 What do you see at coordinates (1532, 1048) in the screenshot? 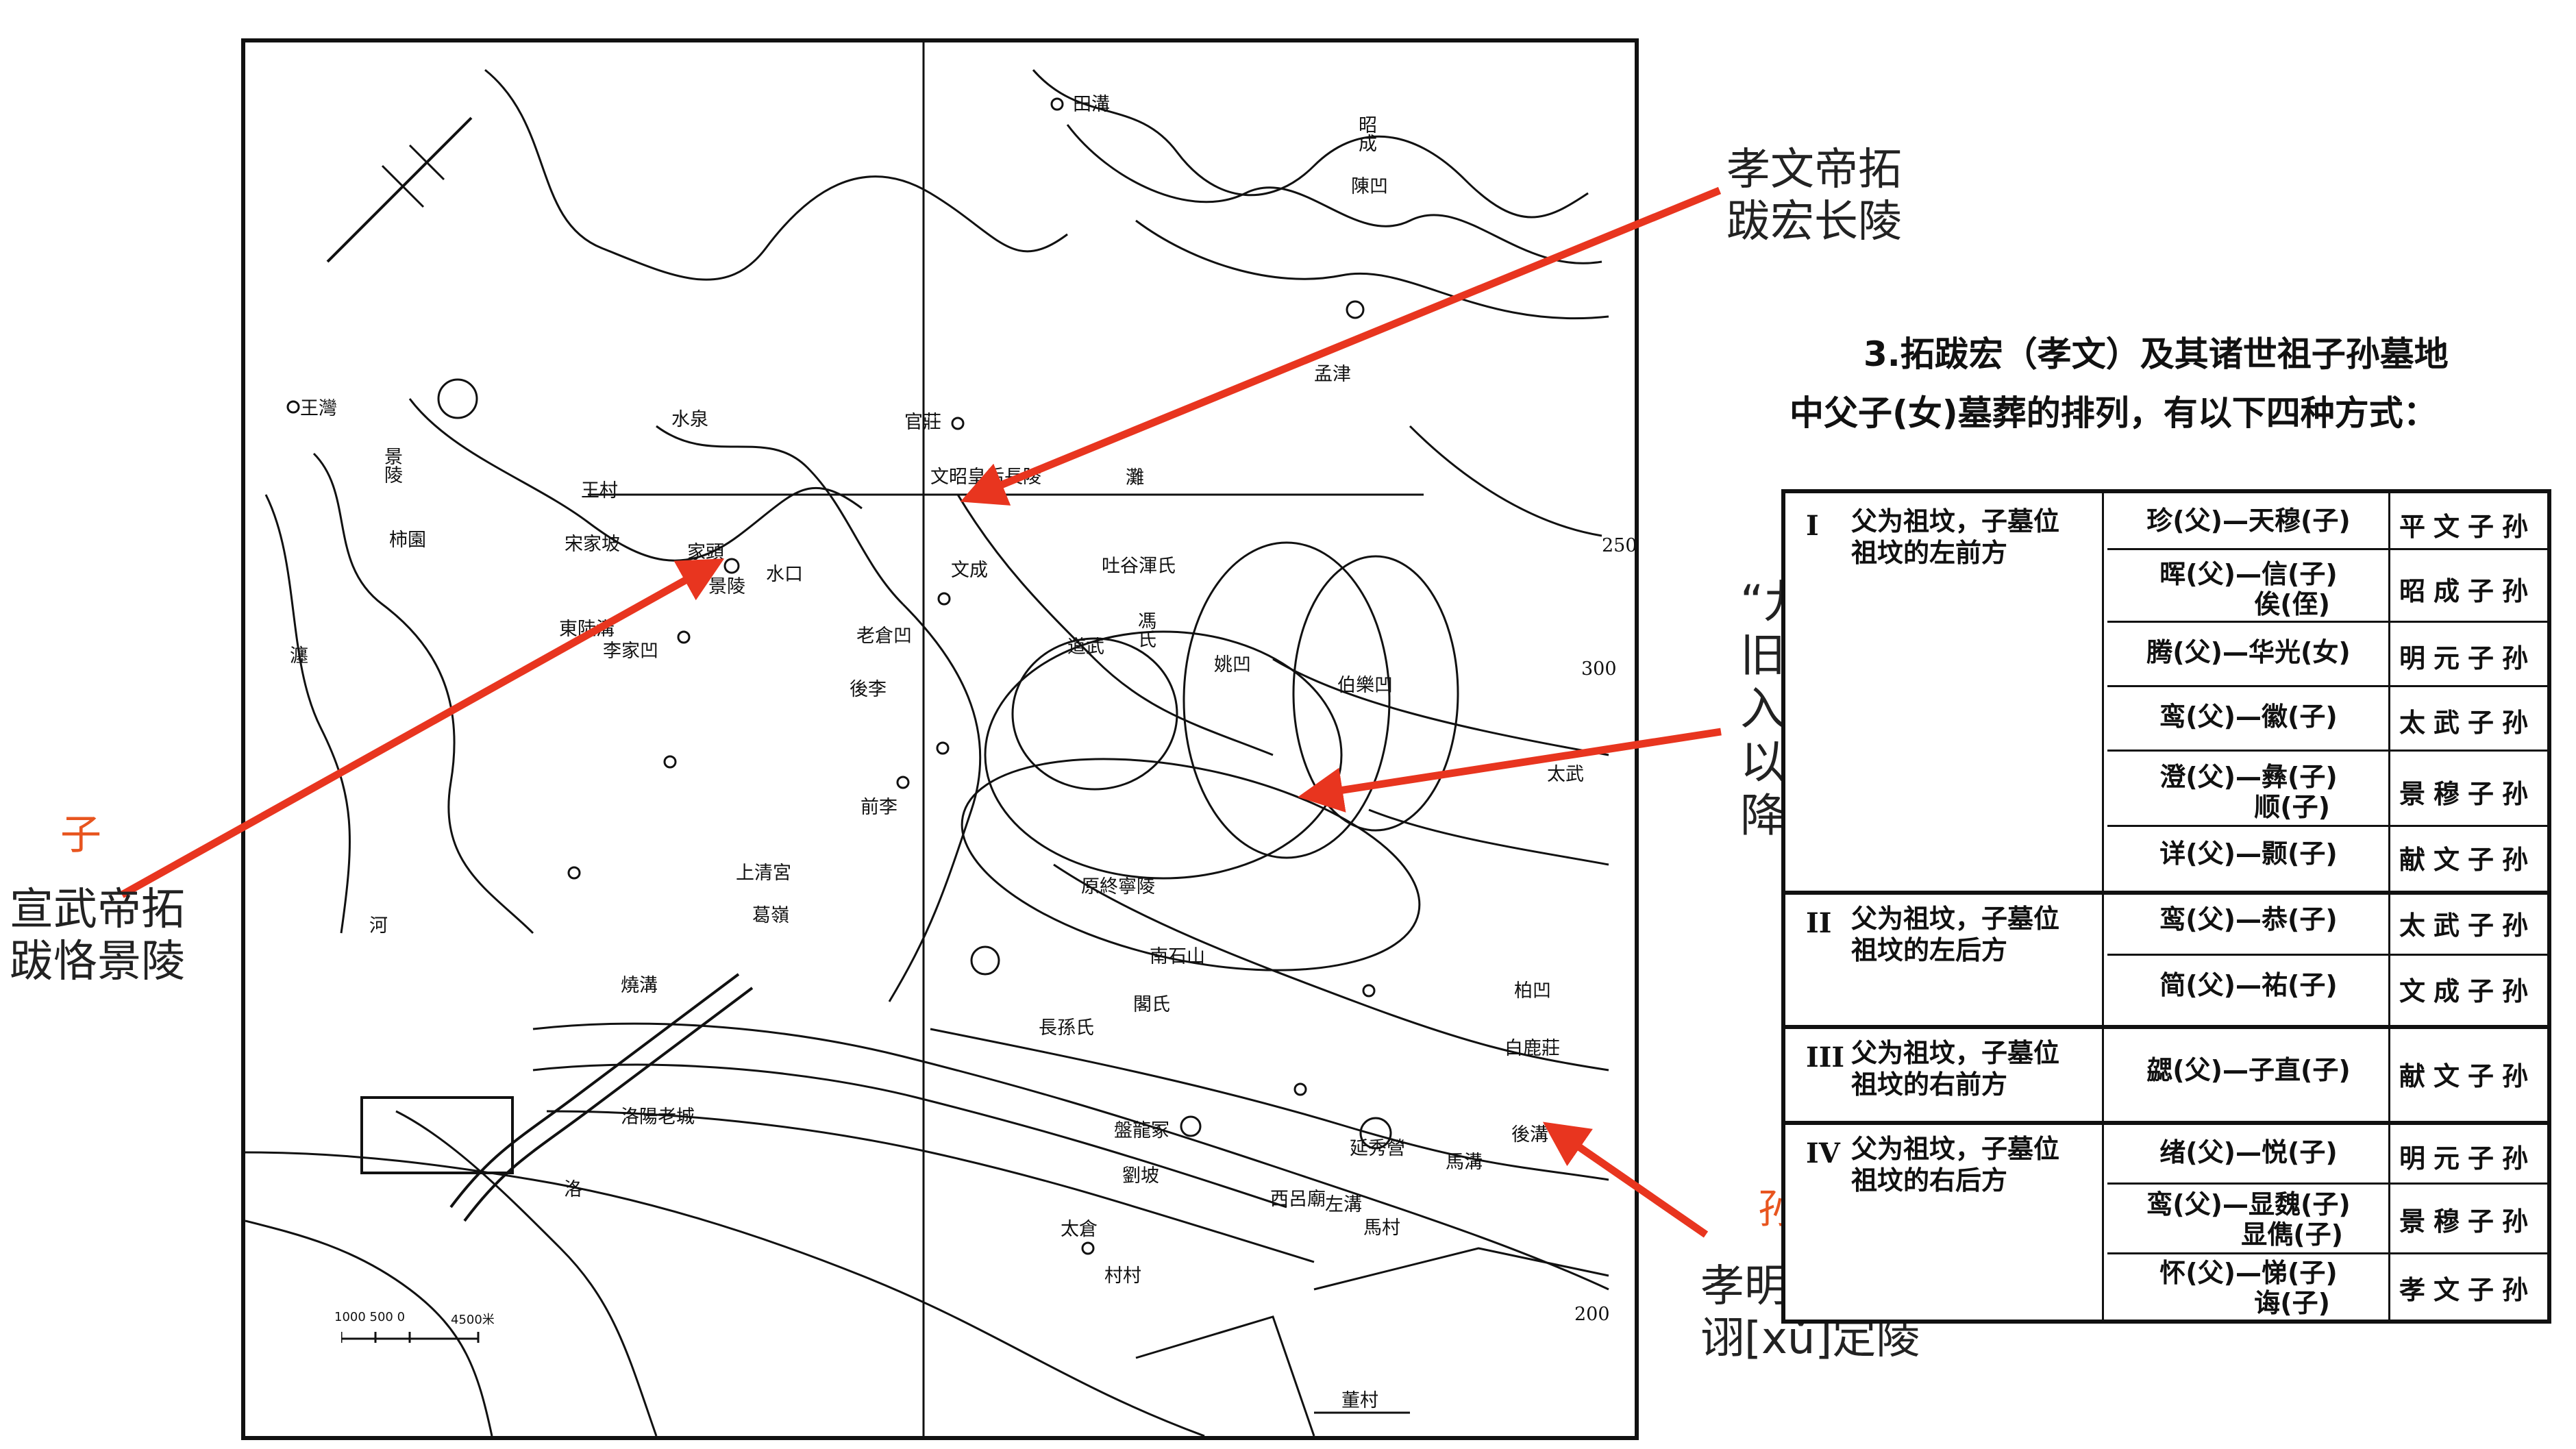
I see `place-xishanlingtou: 白鹿莊` at bounding box center [1532, 1048].